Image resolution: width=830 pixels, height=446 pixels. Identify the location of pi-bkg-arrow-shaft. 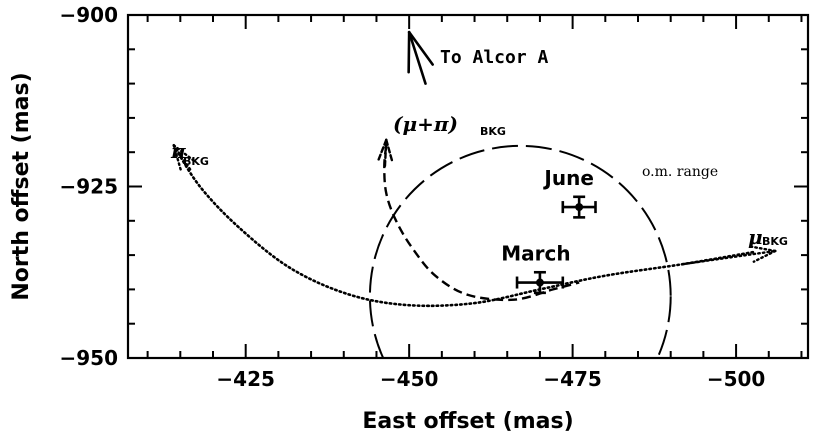
(182, 157).